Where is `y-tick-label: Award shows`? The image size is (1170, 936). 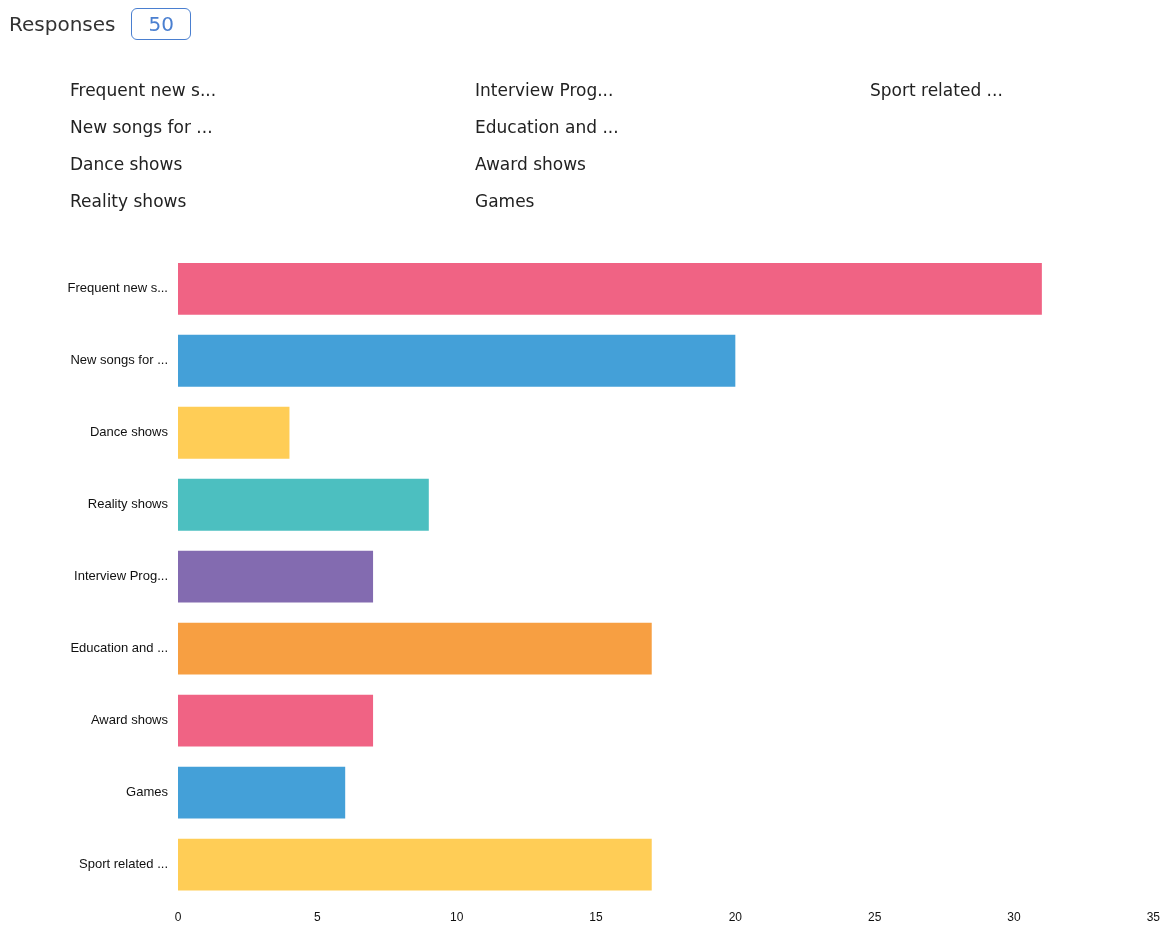 y-tick-label: Award shows is located at coordinates (129, 720).